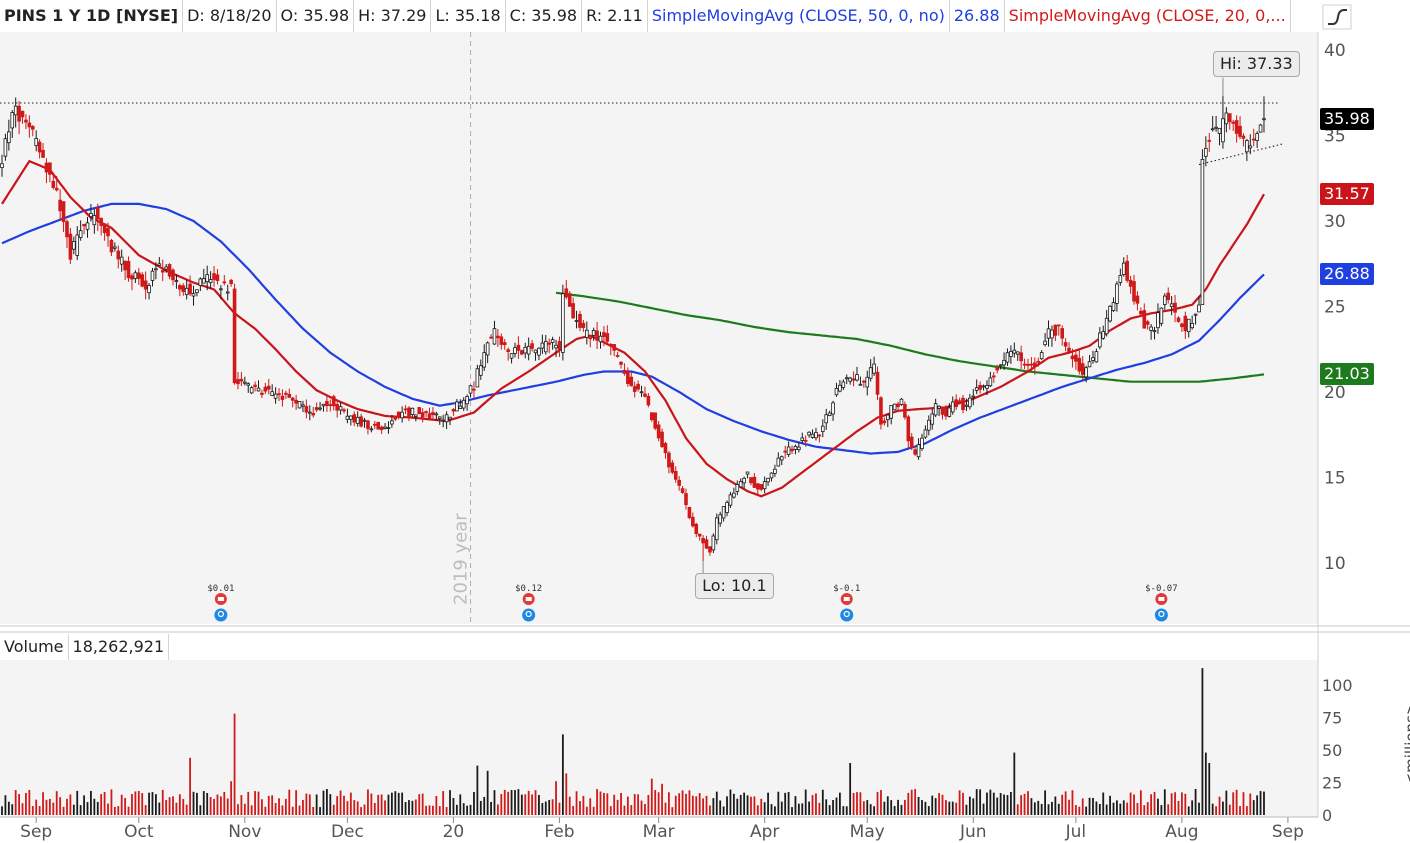 This screenshot has height=843, width=1410. I want to click on year-watermark: 2019 year, so click(461, 328).